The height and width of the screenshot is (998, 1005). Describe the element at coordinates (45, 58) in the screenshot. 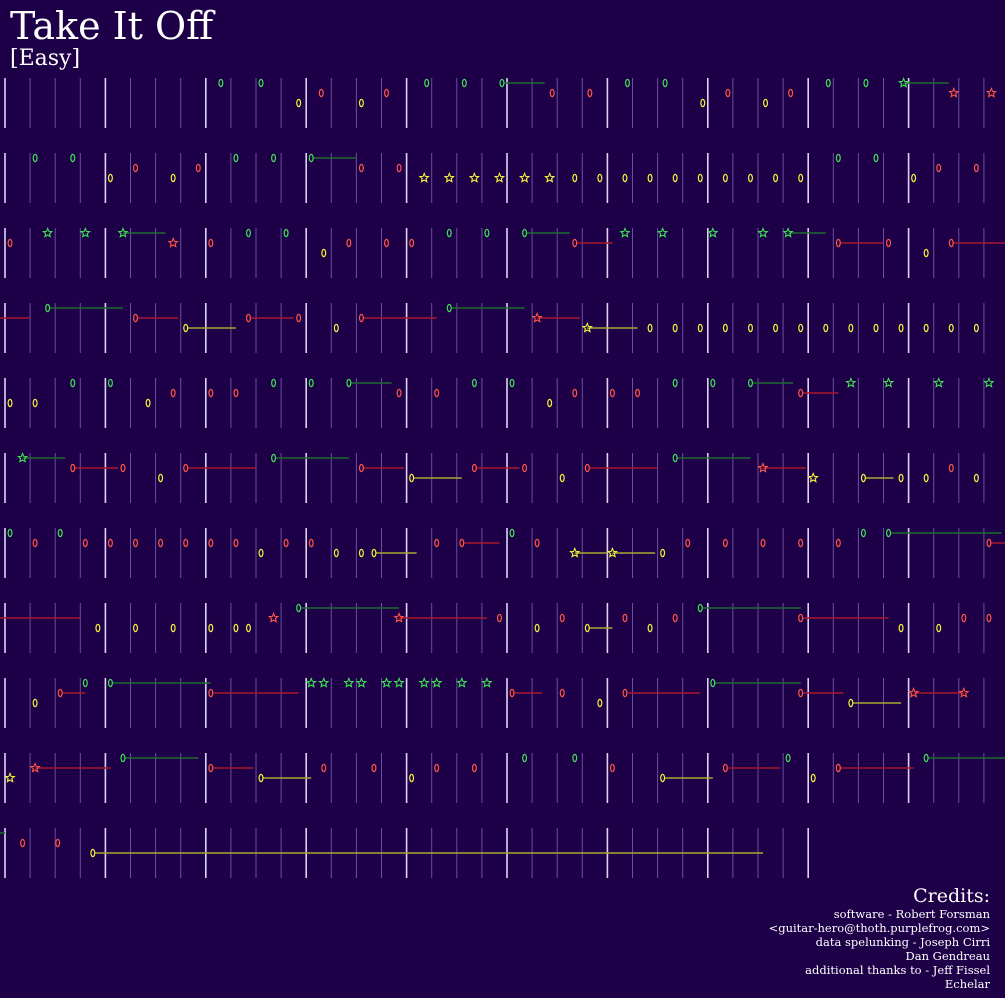

I see `difficulty-label: [Easy]` at that location.